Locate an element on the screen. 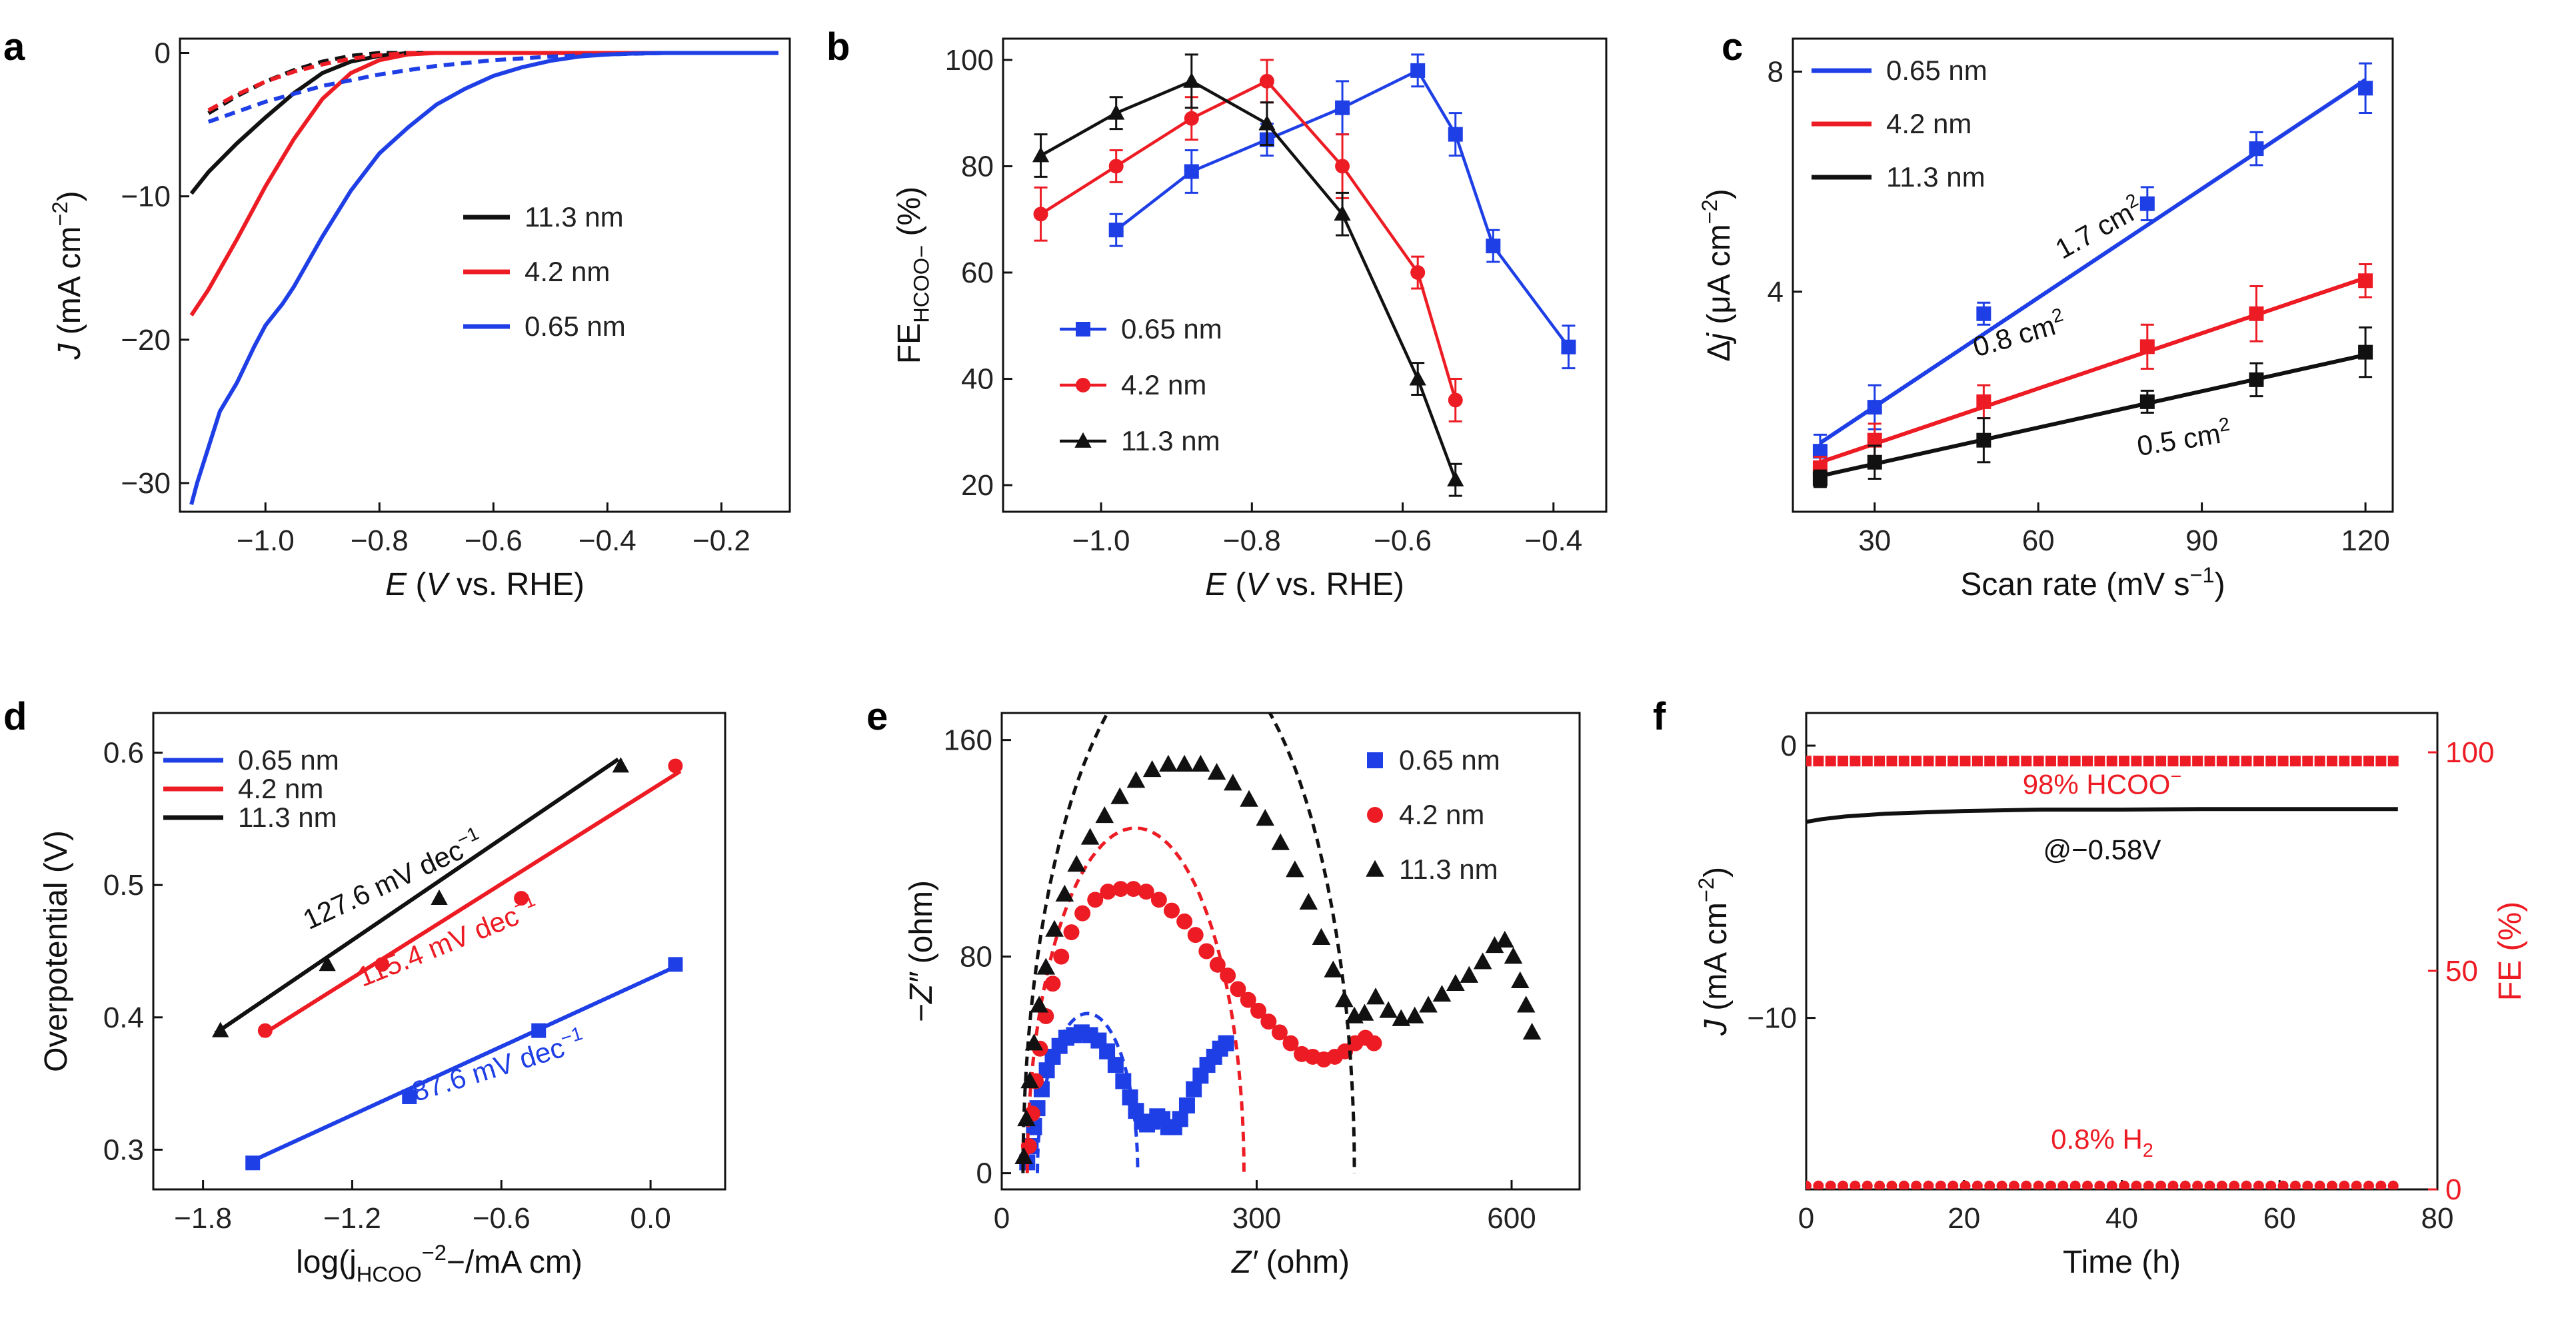  y-tick-label: 0.3 is located at coordinates (124, 1149).